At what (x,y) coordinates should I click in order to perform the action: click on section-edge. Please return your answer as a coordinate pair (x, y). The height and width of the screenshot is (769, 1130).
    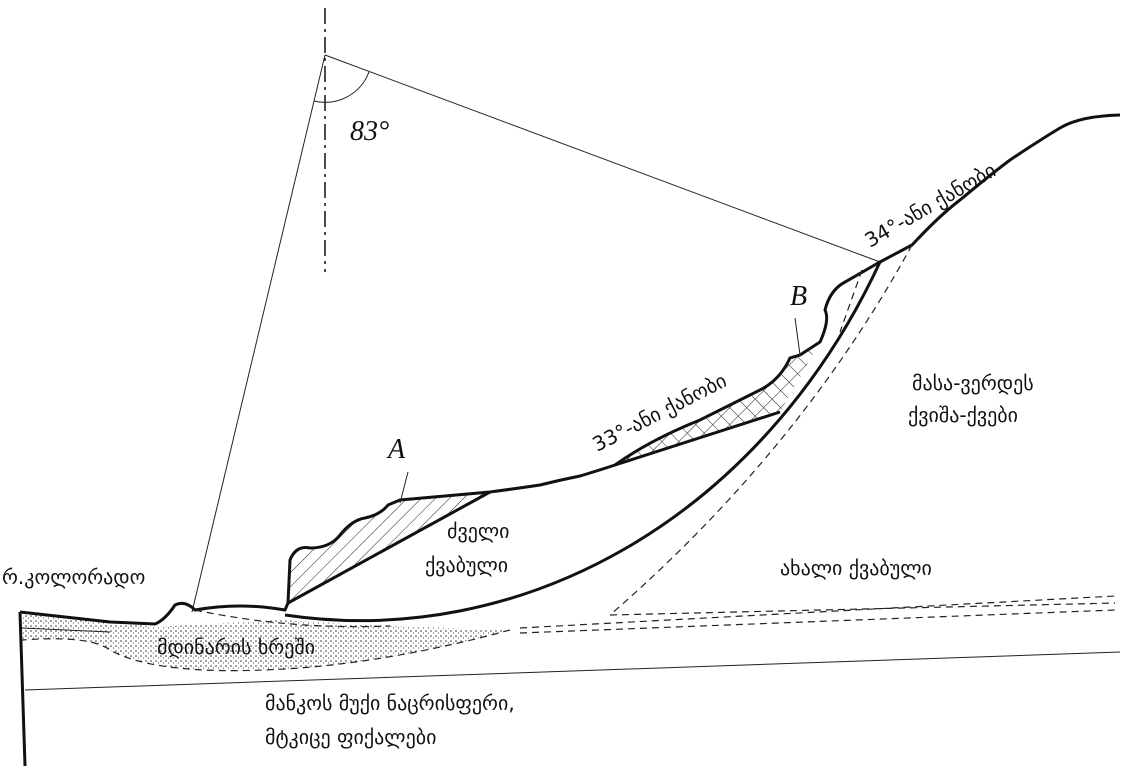
    Looking at the image, I should click on (22, 689).